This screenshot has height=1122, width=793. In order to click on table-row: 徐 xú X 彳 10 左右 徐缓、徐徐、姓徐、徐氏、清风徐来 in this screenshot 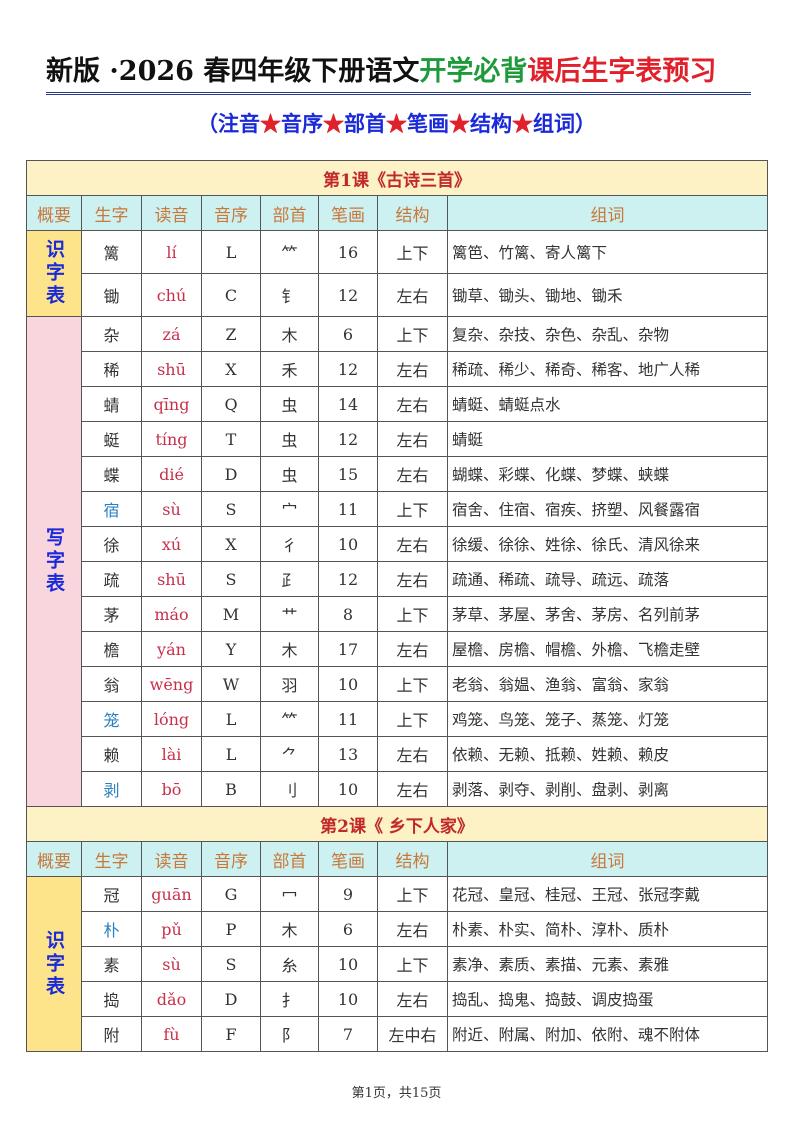, I will do `click(398, 544)`.